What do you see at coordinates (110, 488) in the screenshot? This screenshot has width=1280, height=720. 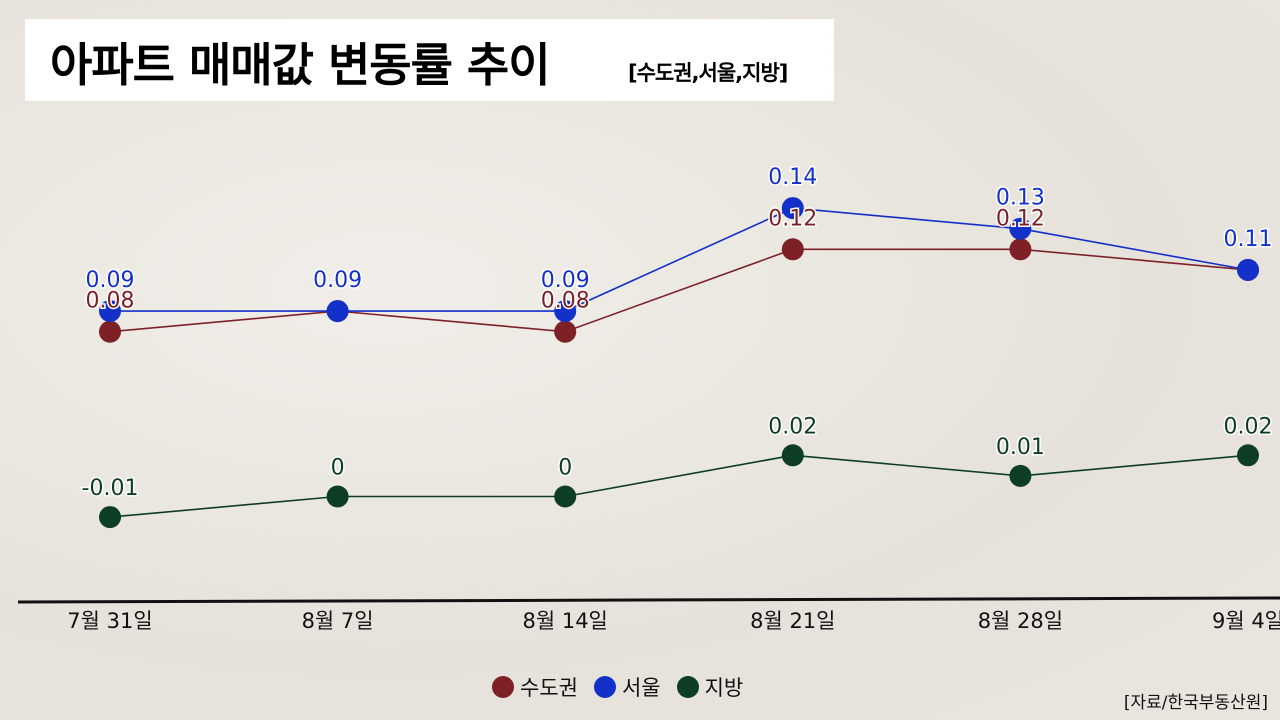 I see `data-label: -0.01` at bounding box center [110, 488].